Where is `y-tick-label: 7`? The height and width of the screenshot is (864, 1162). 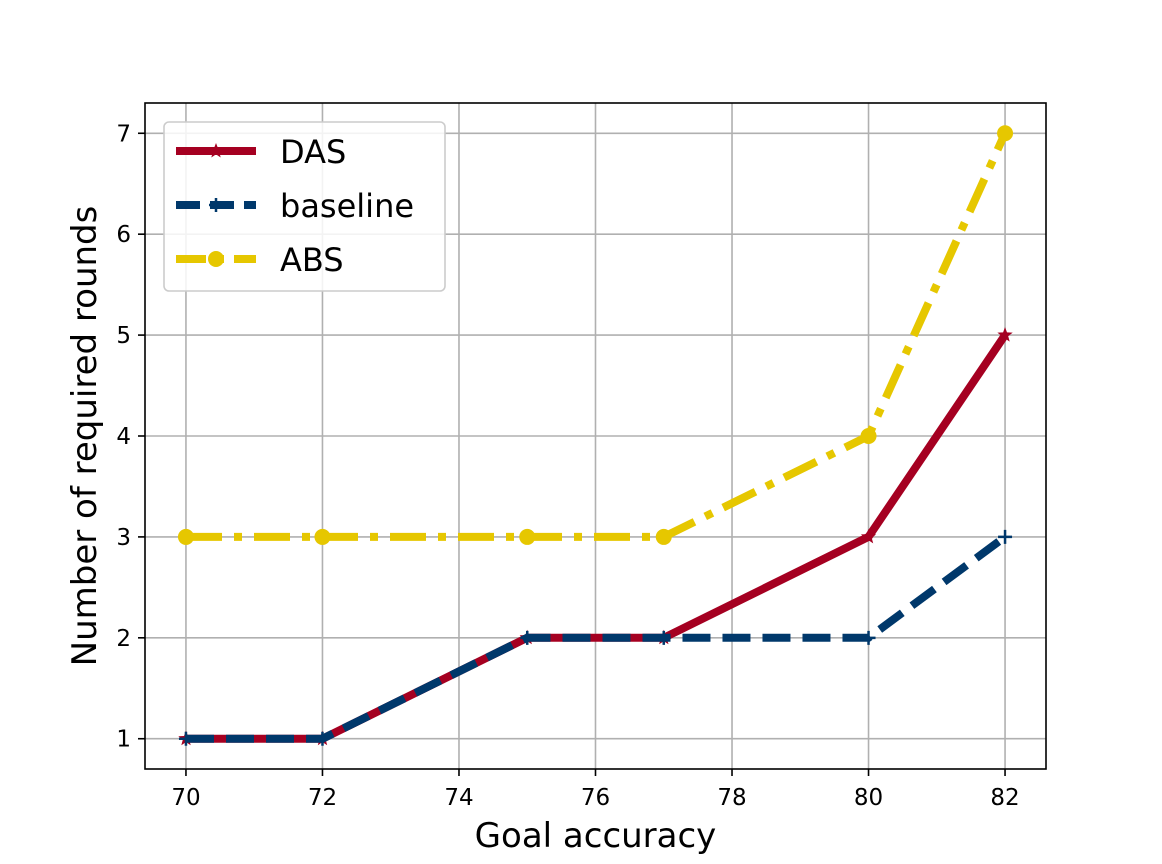
y-tick-label: 7 is located at coordinates (123, 134).